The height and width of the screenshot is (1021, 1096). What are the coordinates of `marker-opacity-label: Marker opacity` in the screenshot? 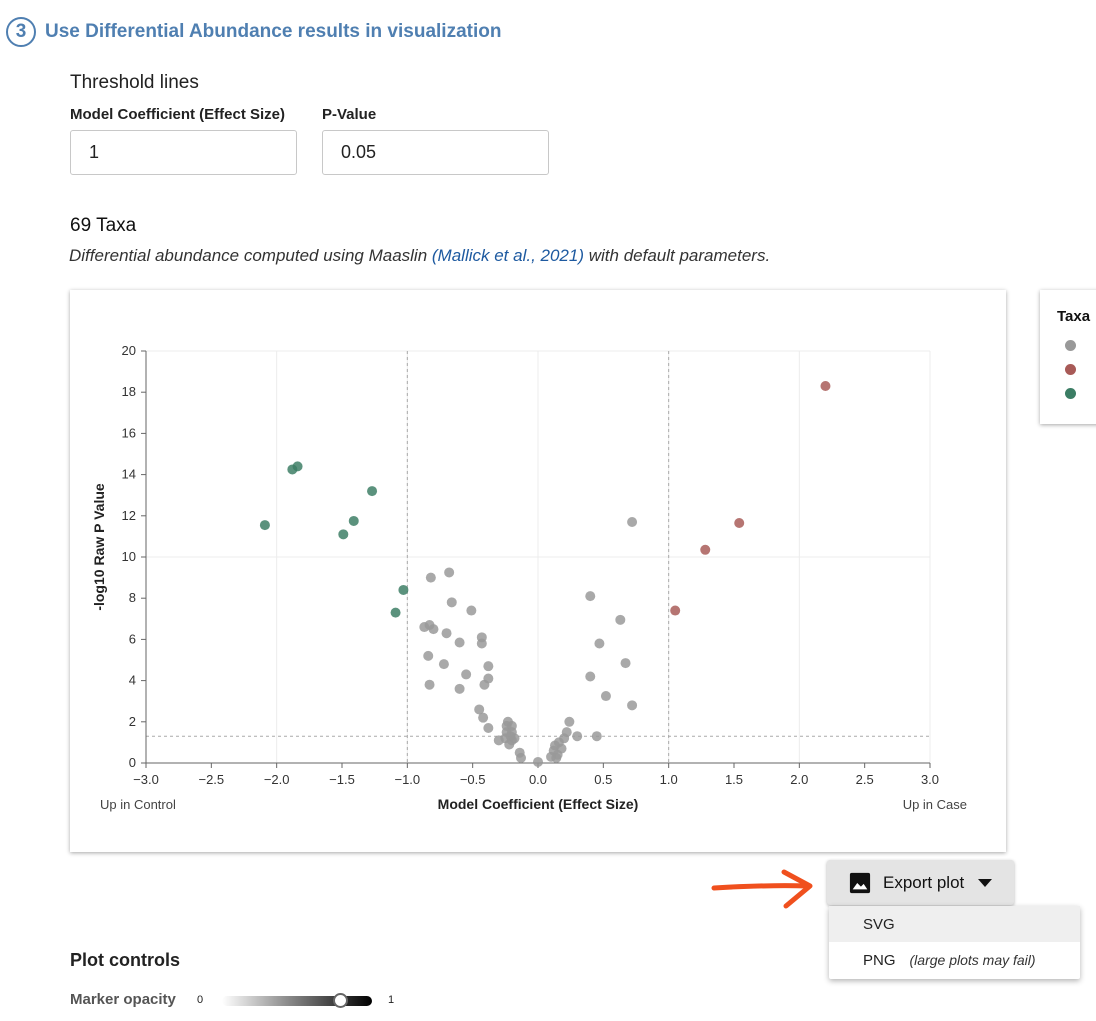 It's located at (123, 999).